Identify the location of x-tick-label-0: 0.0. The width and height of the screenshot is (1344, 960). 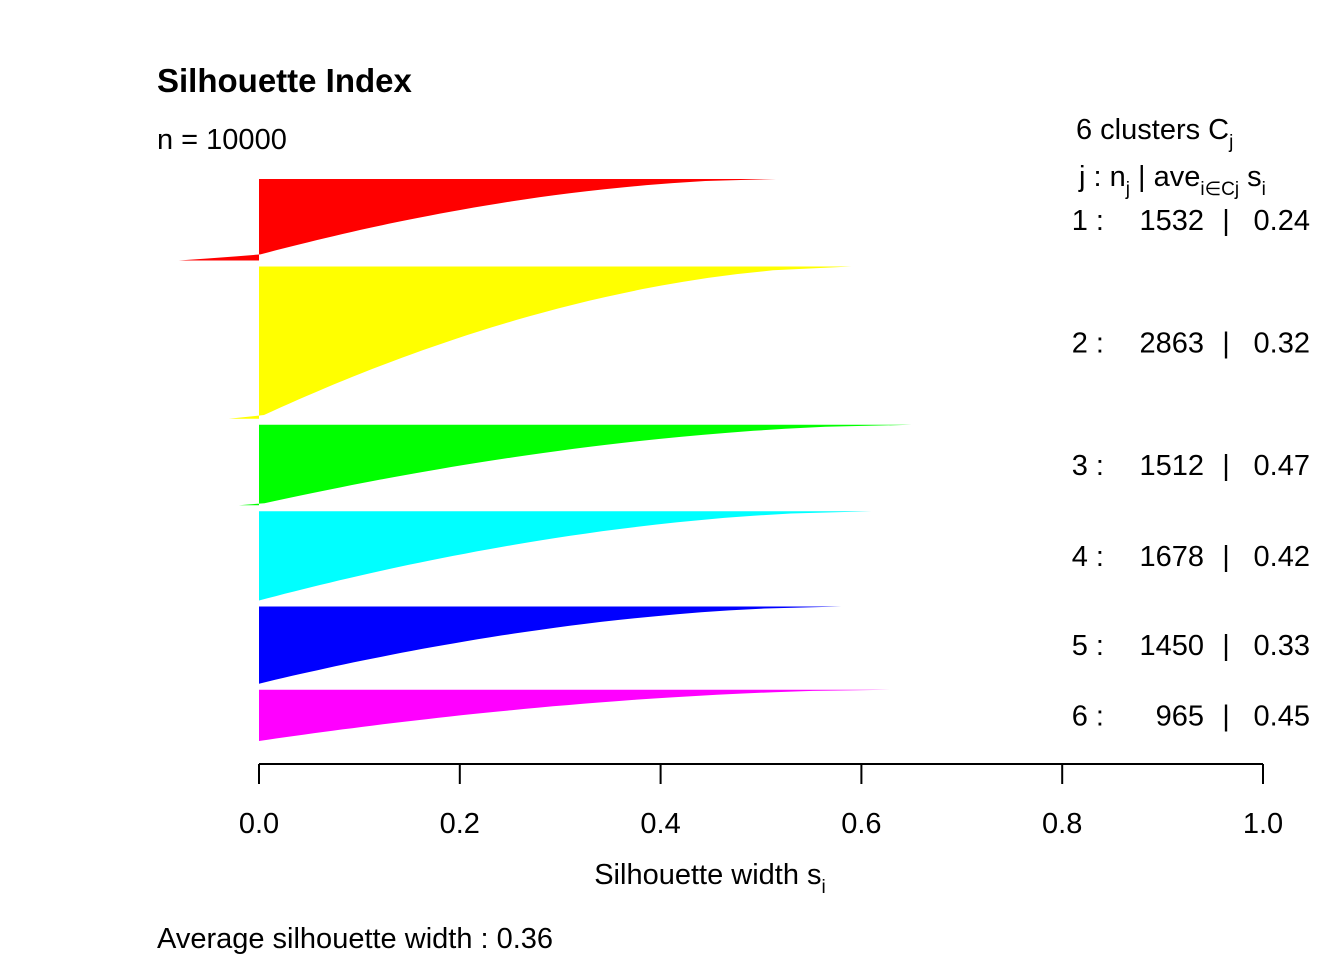
(259, 824).